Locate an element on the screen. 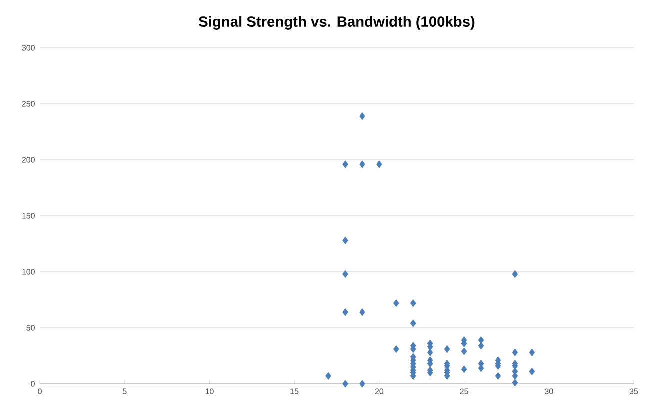  x-tick-label: 30 is located at coordinates (549, 391).